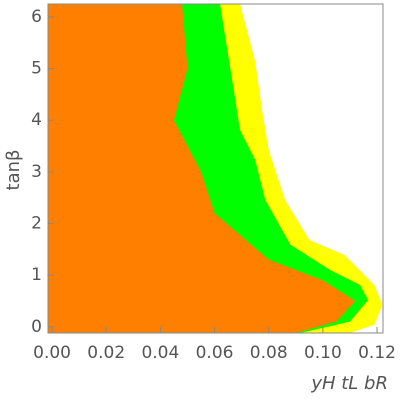  Describe the element at coordinates (323, 353) in the screenshot. I see `x-tick-label: 0.10` at that location.